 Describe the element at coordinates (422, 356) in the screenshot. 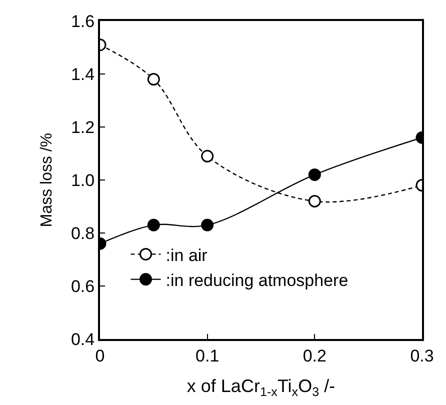

I see `x-tick-label: 0.3` at that location.